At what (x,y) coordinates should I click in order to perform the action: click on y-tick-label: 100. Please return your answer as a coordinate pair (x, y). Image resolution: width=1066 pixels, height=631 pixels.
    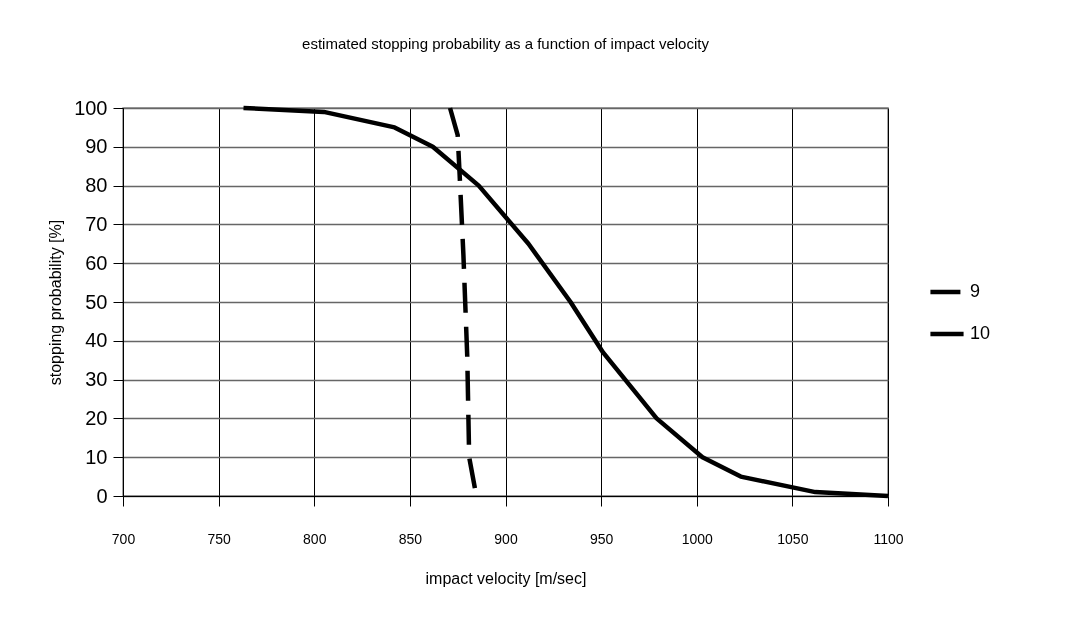
    Looking at the image, I should click on (91, 107).